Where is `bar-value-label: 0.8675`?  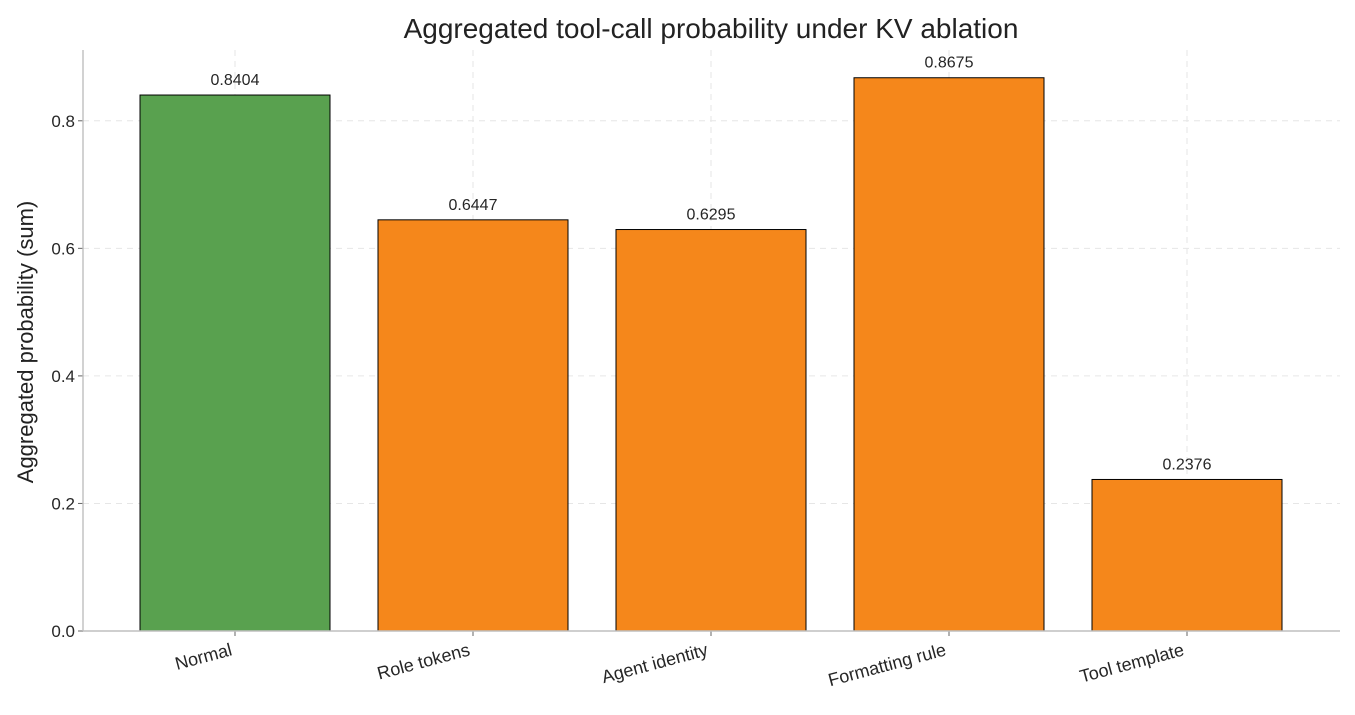 bar-value-label: 0.8675 is located at coordinates (949, 63).